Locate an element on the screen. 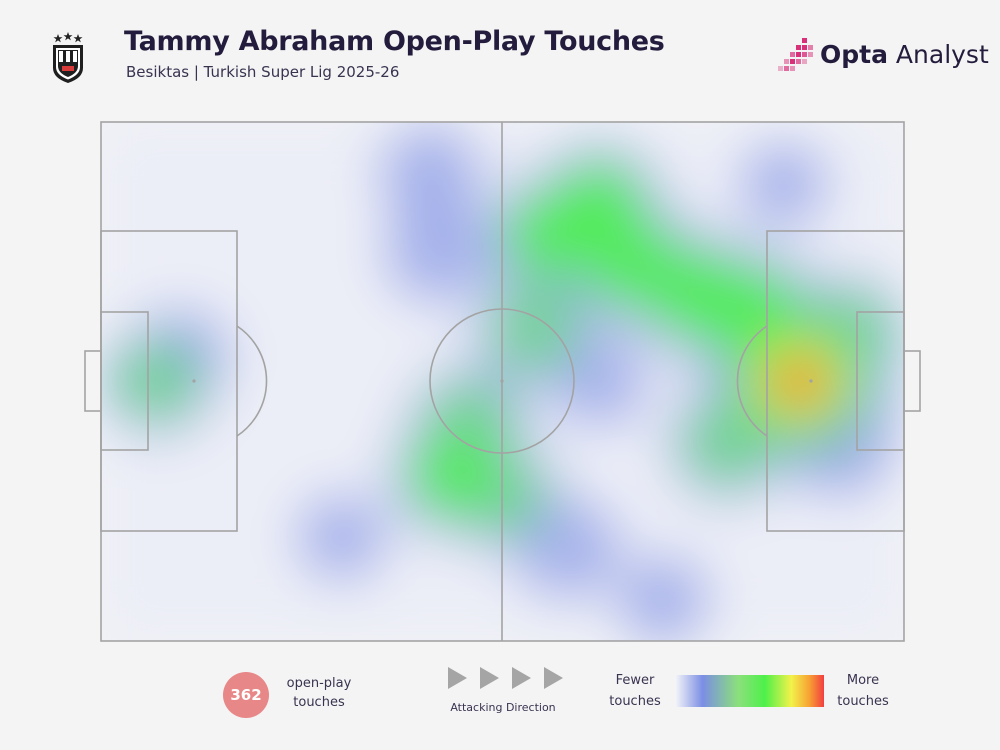  right-penalty-spot is located at coordinates (811, 381).